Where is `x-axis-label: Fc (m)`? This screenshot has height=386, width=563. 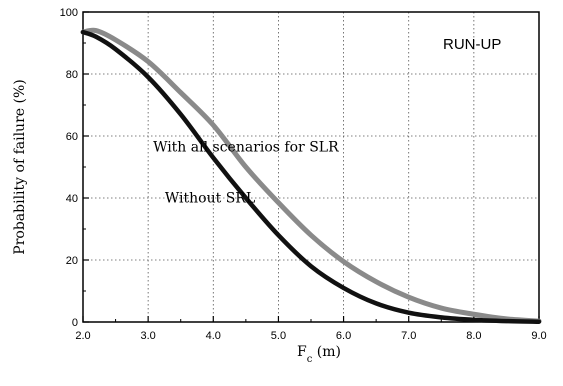
x-axis-label: Fc (m) is located at coordinates (319, 354).